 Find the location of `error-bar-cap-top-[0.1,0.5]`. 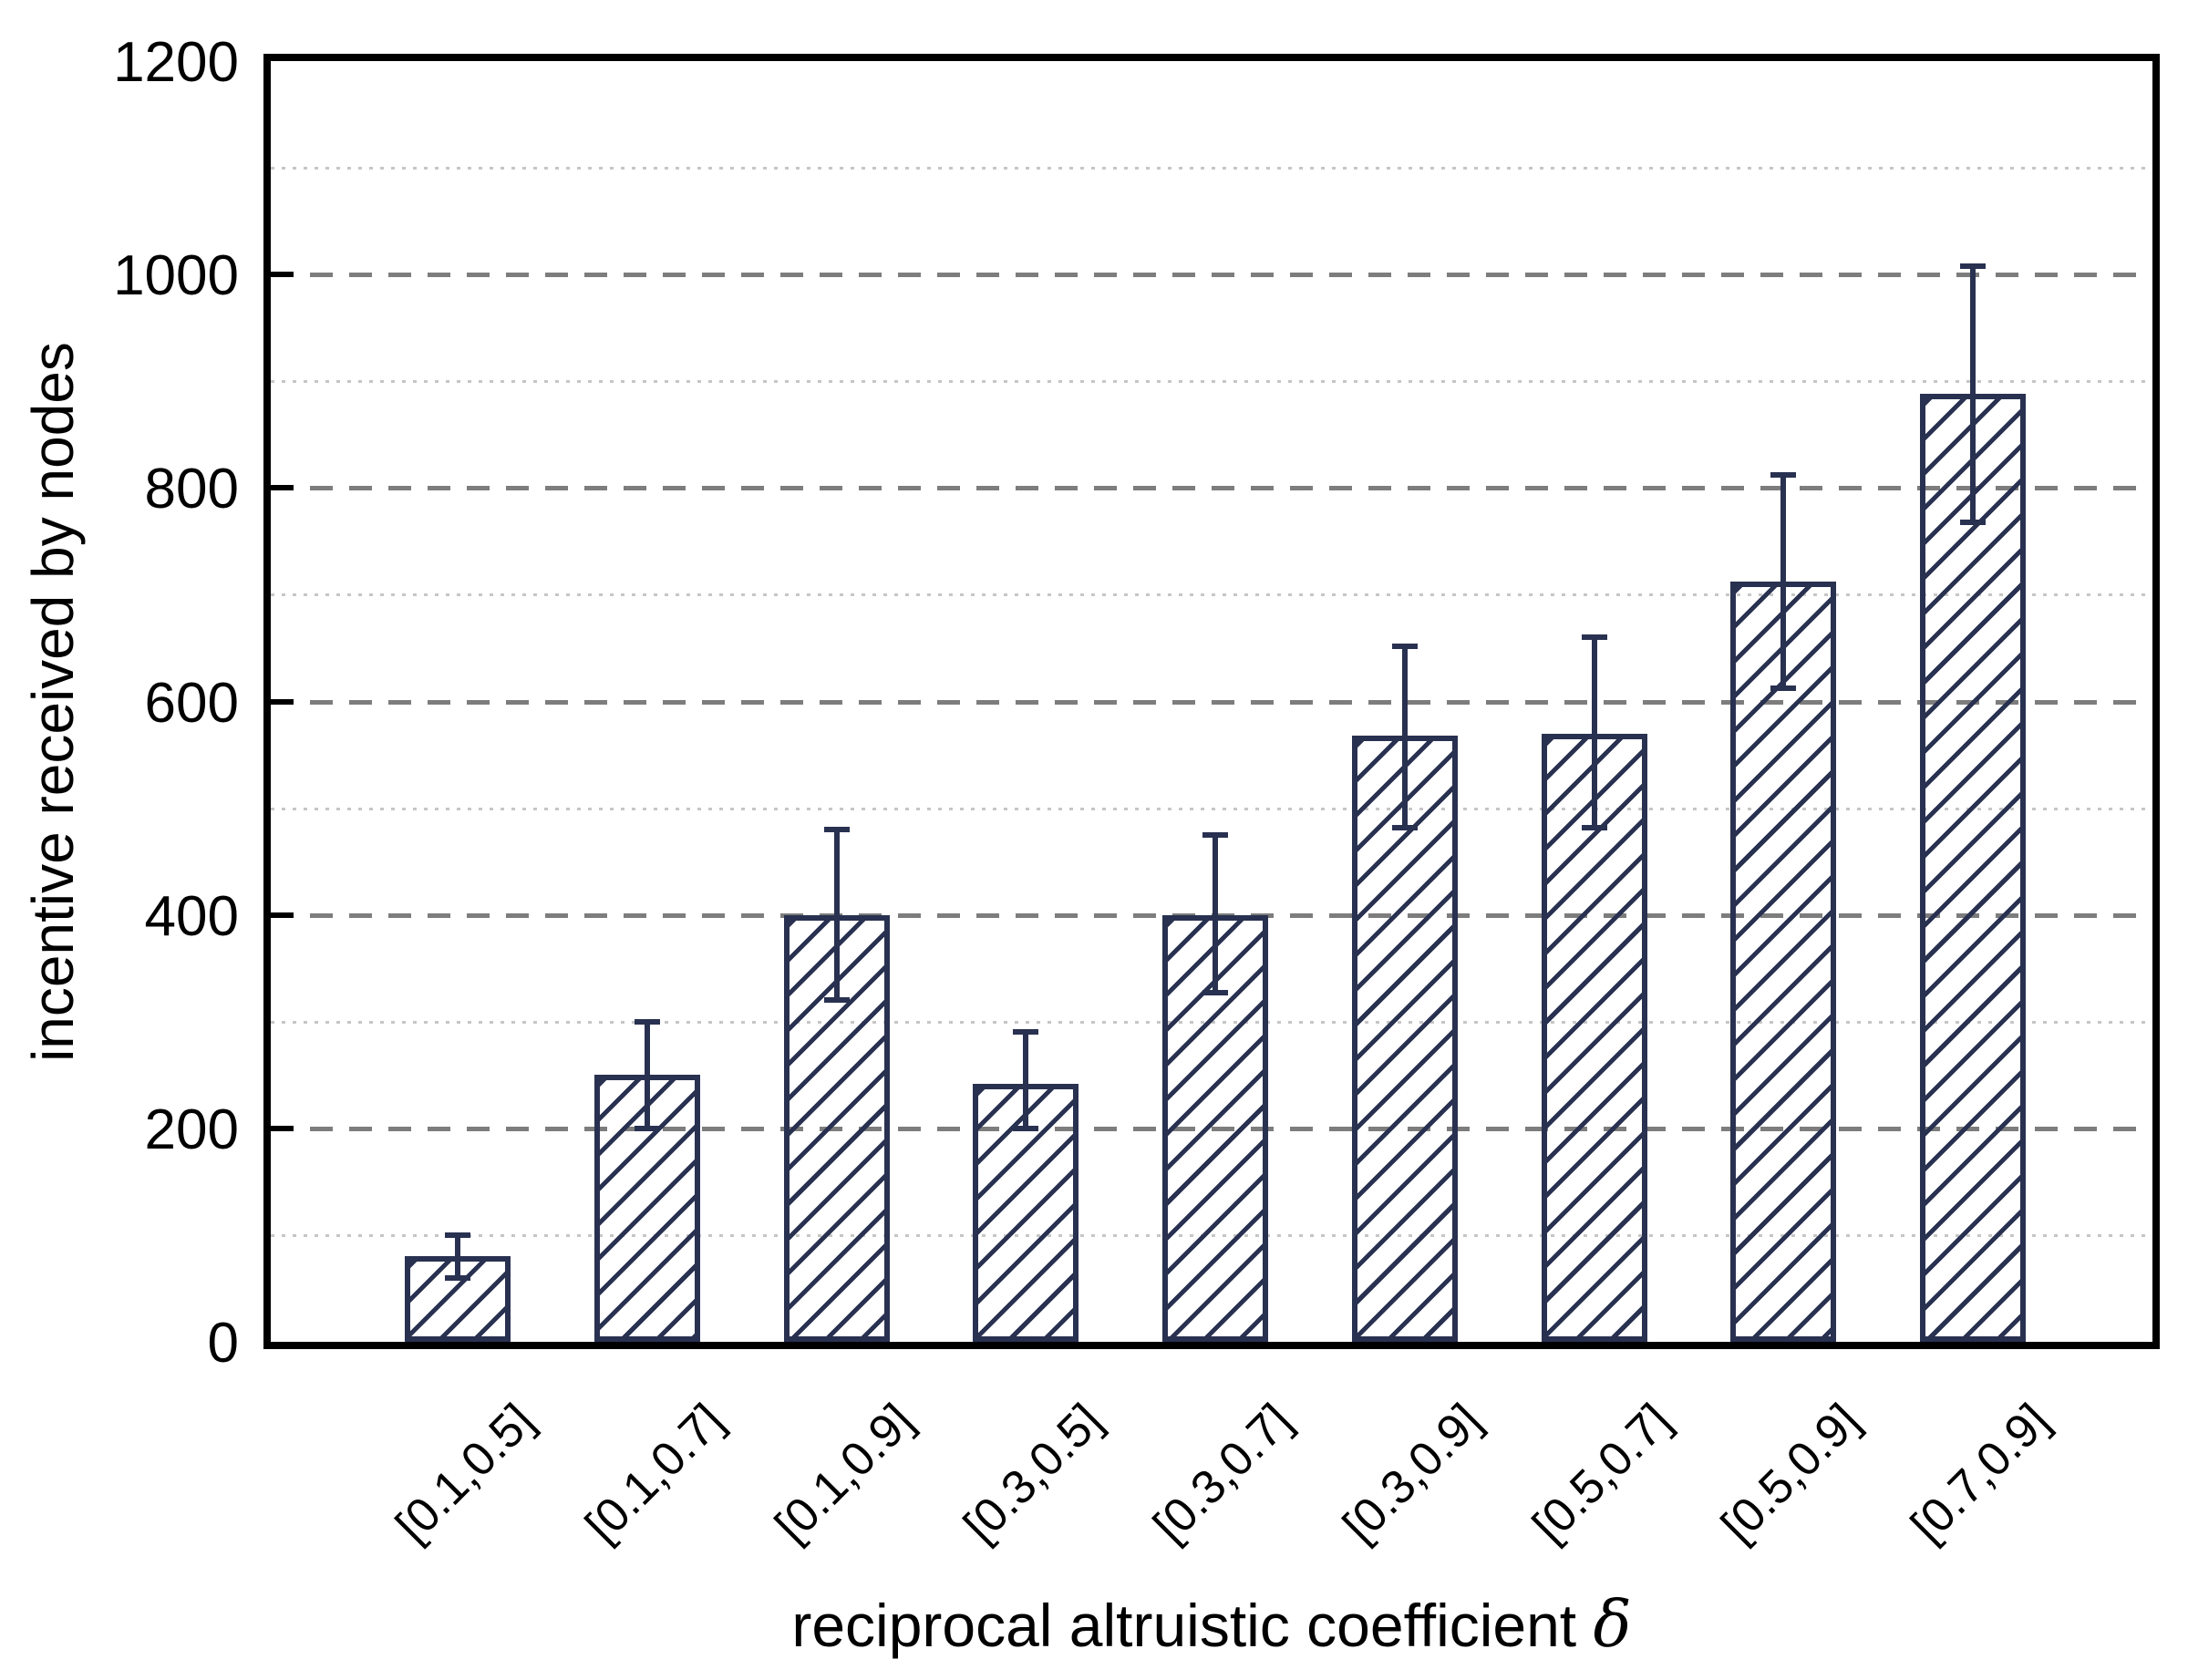

error-bar-cap-top-[0.1,0.5] is located at coordinates (457, 1235).